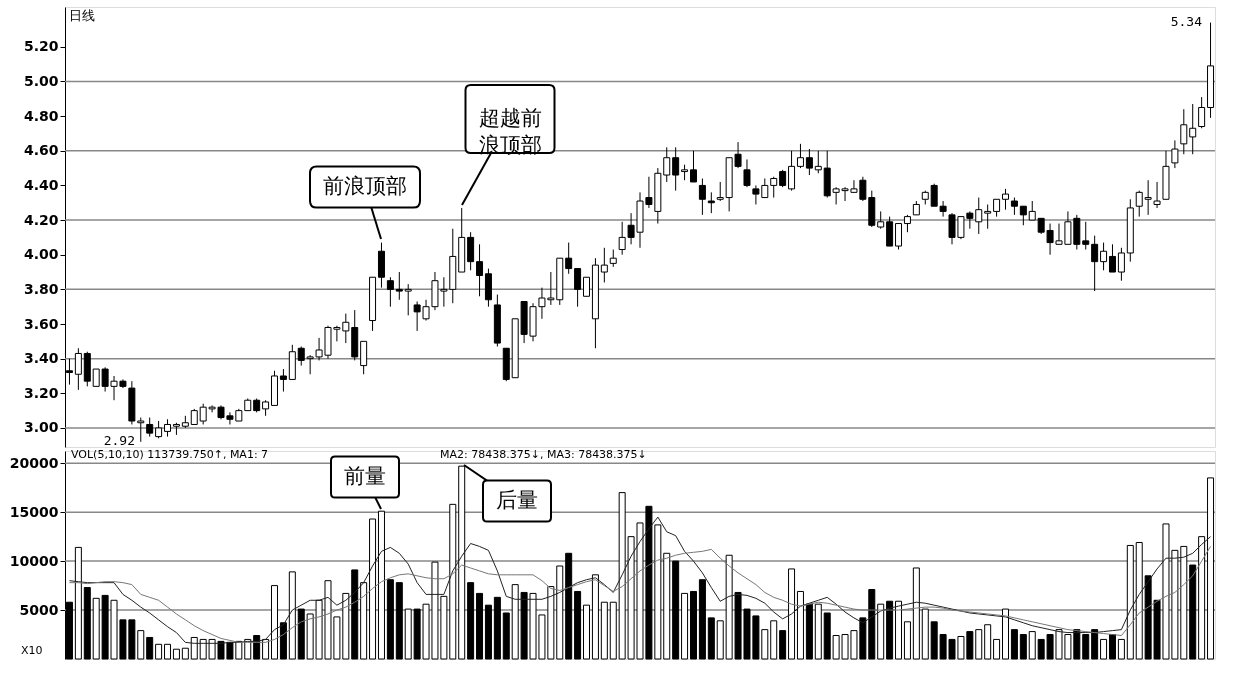  I want to click on y-tick-label: 3.20, so click(41, 392).